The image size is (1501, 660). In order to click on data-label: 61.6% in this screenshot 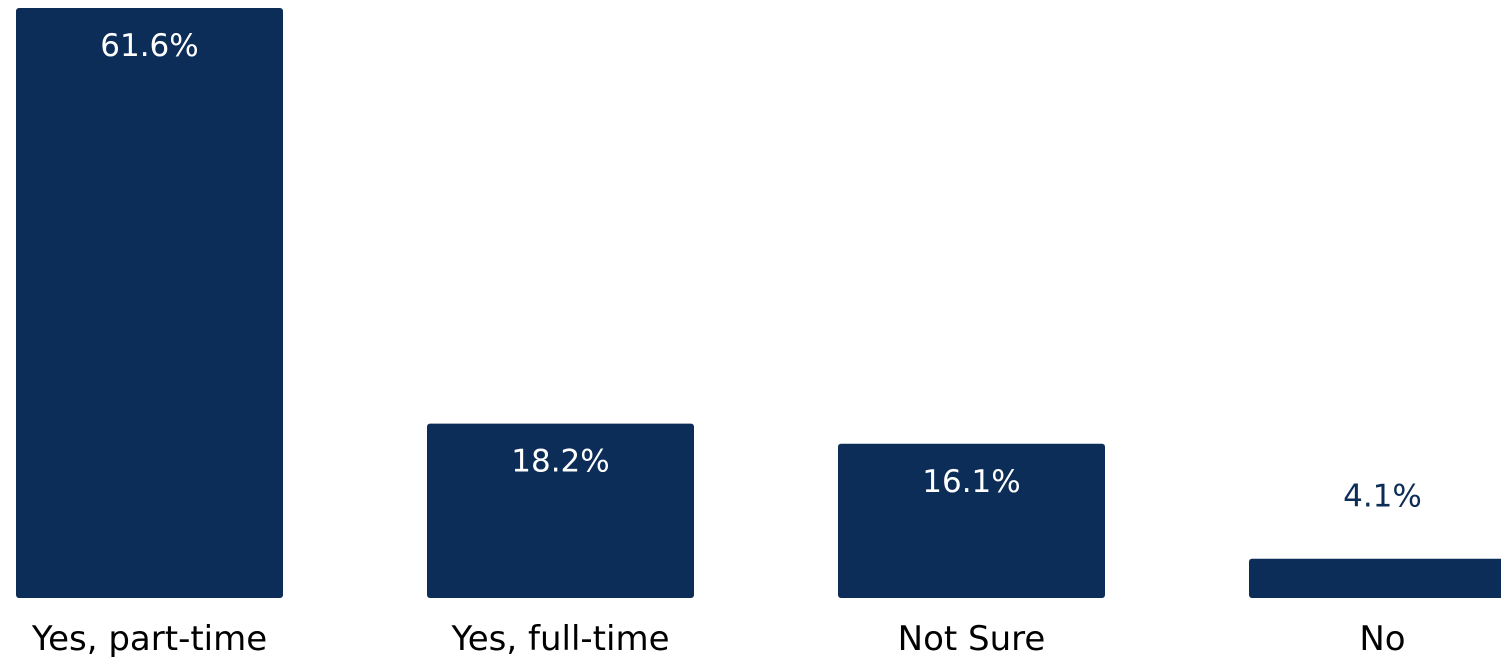, I will do `click(149, 46)`.